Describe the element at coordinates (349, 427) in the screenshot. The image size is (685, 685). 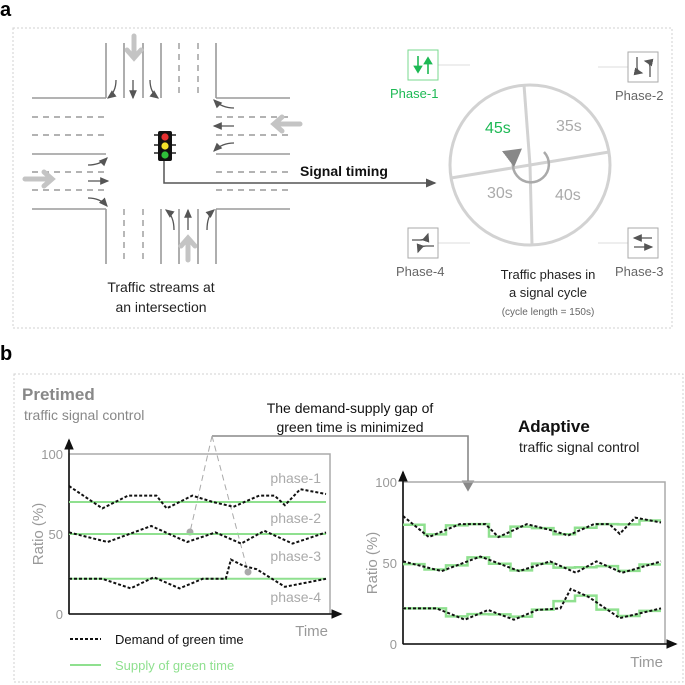
I see `callout-line-2: green time is minimized` at that location.